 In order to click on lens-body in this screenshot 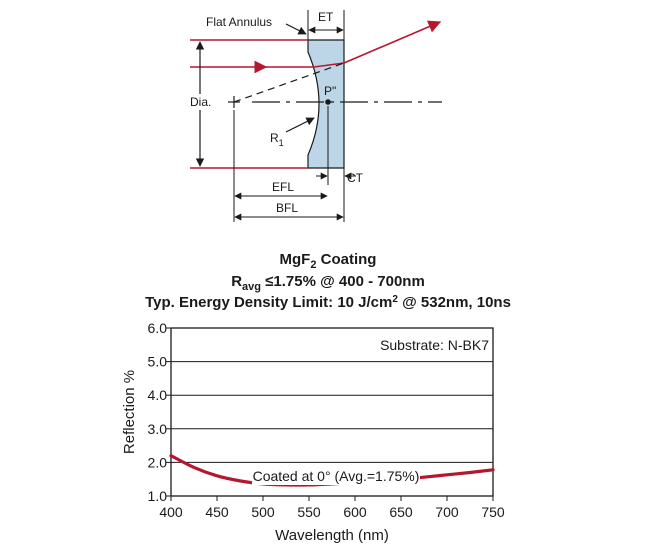, I will do `click(326, 104)`.